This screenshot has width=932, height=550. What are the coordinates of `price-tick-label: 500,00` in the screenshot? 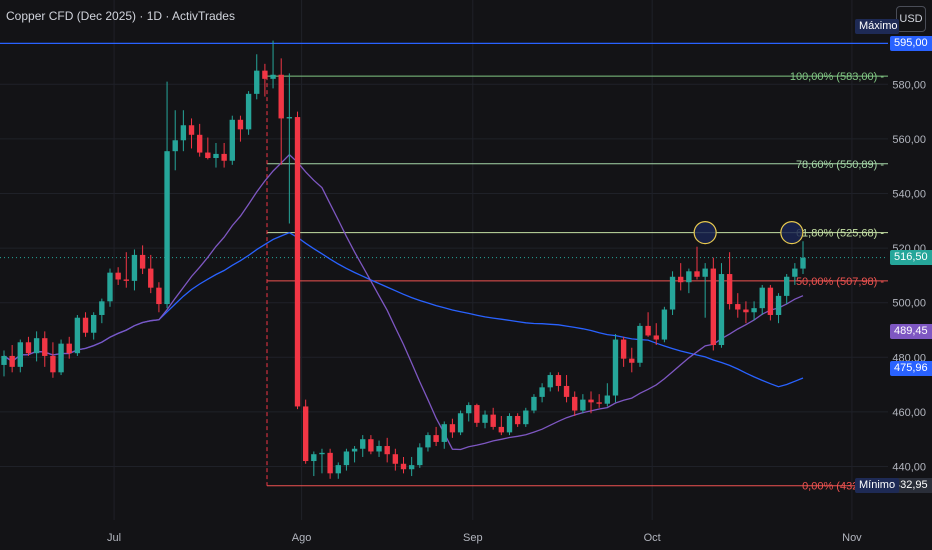 It's located at (909, 304).